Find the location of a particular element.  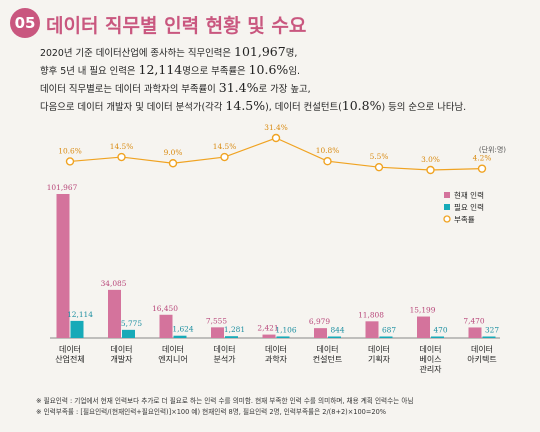

current-workforce-value-label: 7,555 is located at coordinates (216, 320).